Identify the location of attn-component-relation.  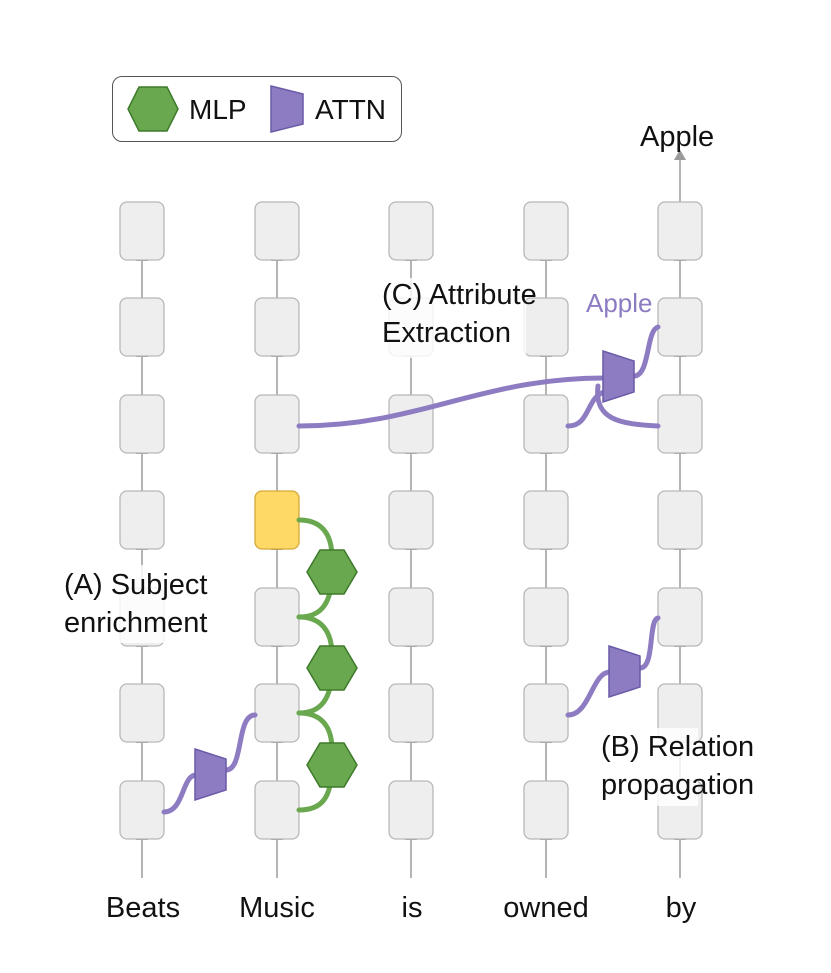
(624, 671).